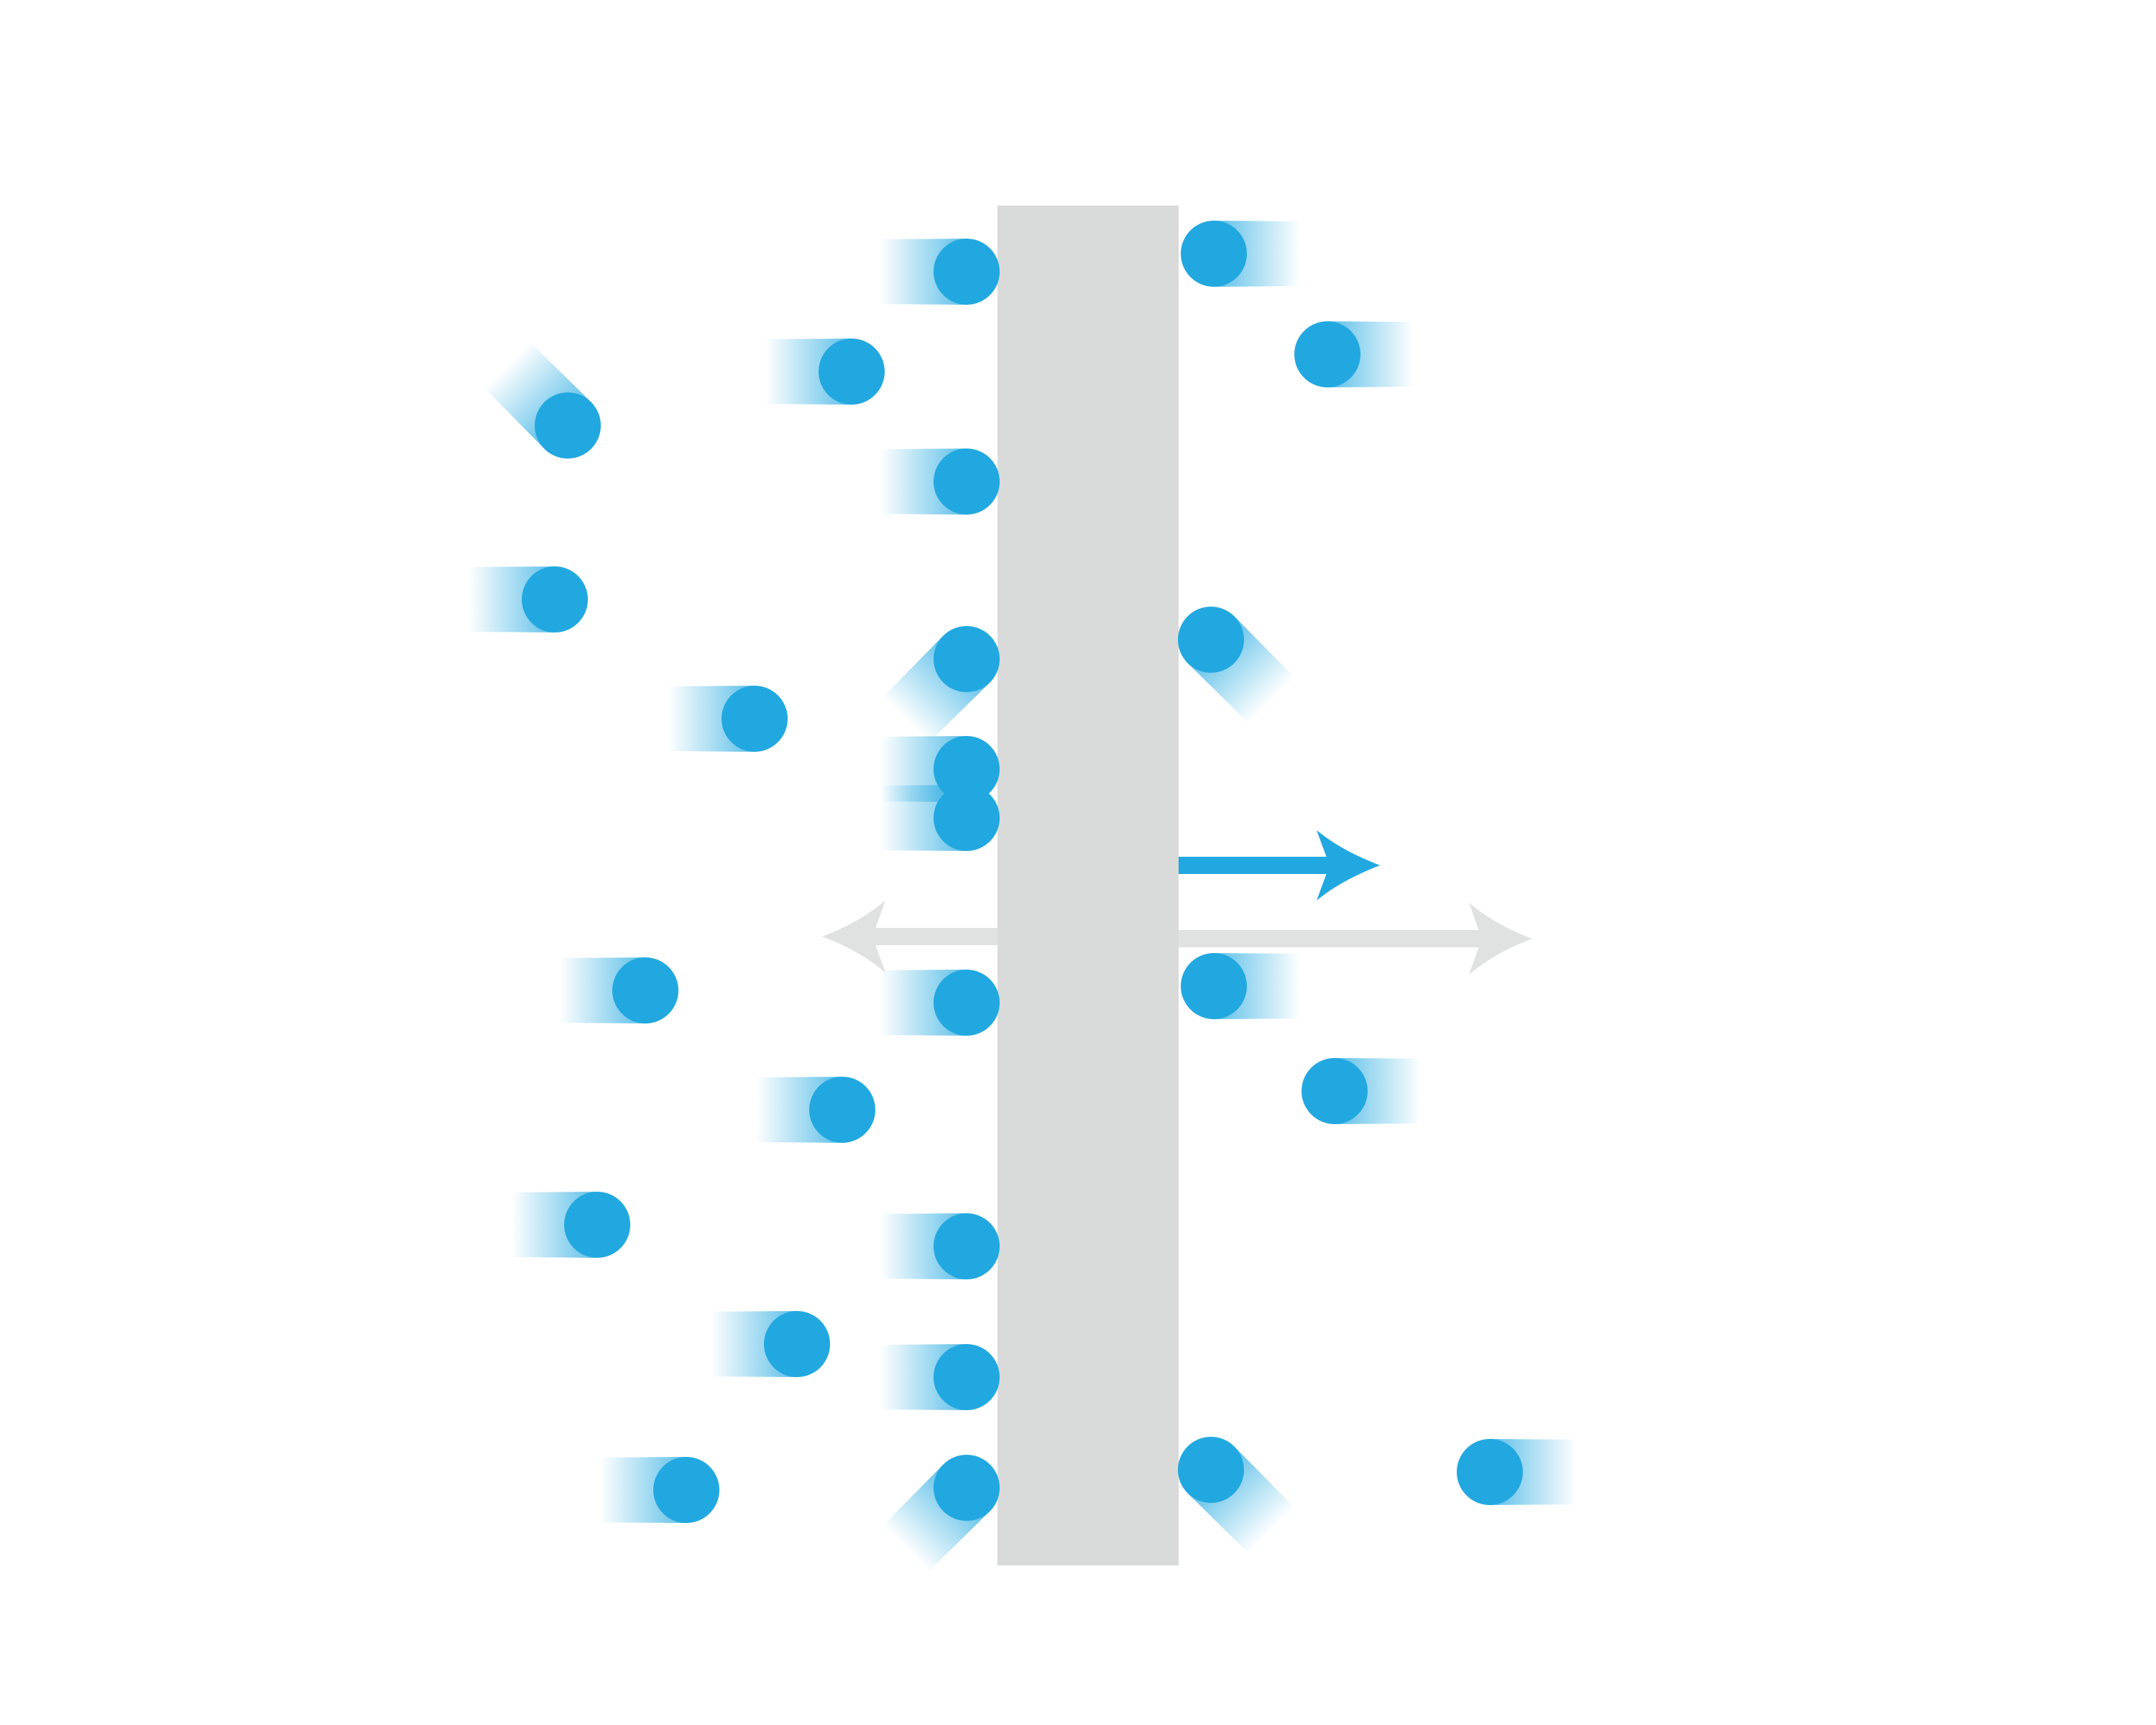  I want to click on barrier-wall, so click(1088, 885).